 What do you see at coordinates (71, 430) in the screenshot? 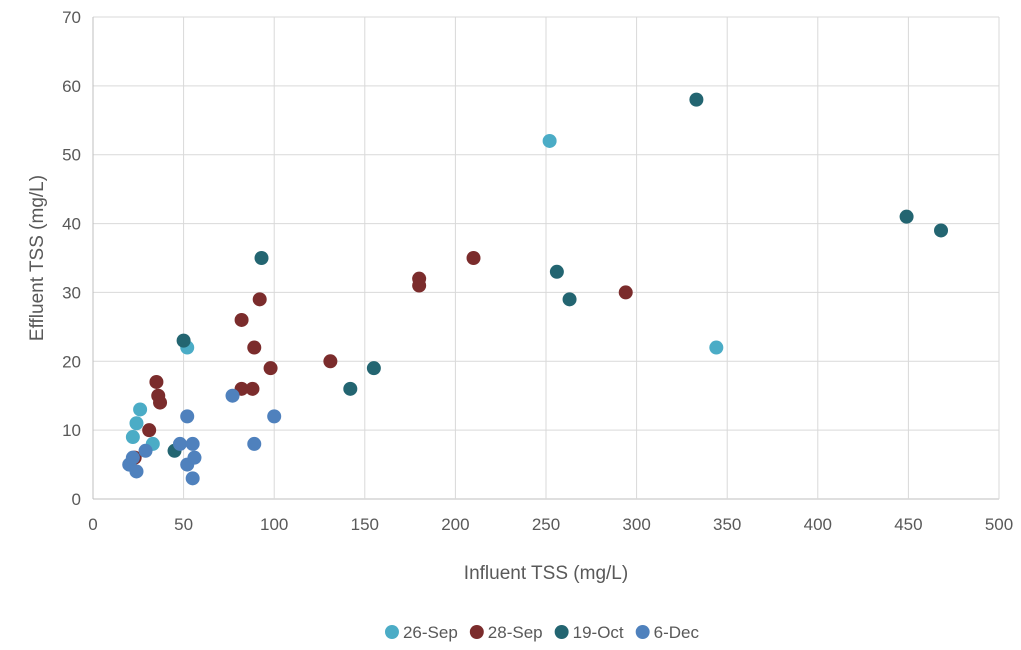
I see `y-tick-label: 10` at bounding box center [71, 430].